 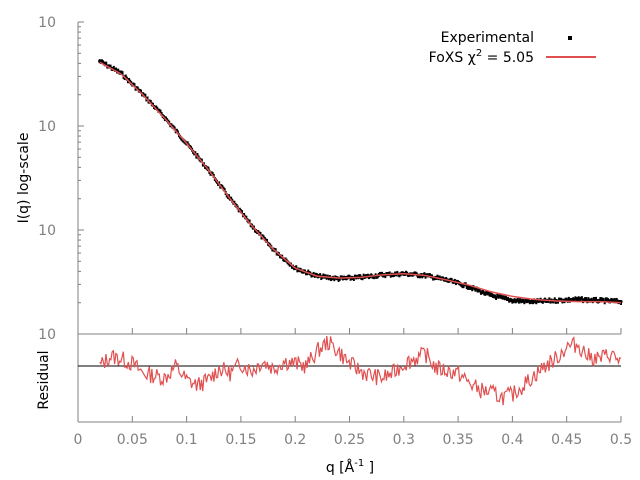 I want to click on residual-y-axis-title: Residual, so click(x=44, y=379).